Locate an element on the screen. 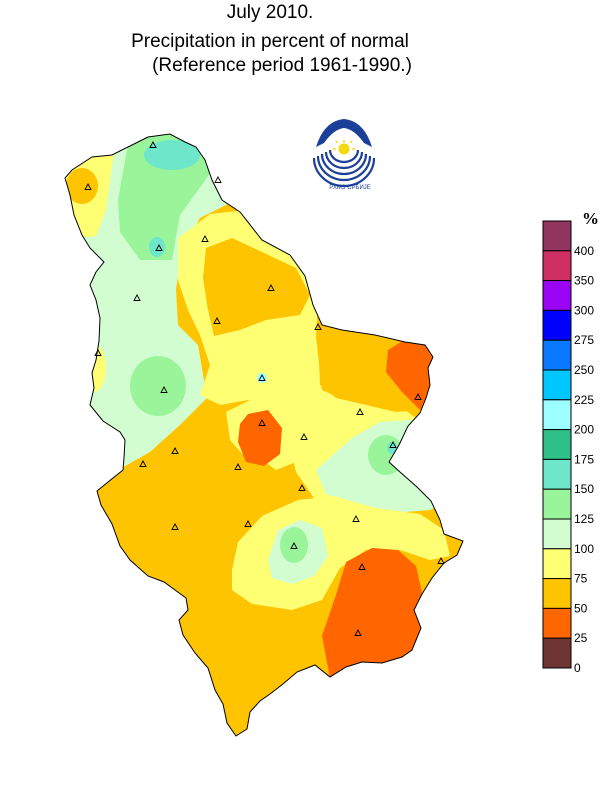  map-title-line2: Precipitation in percent of normal is located at coordinates (270, 41).